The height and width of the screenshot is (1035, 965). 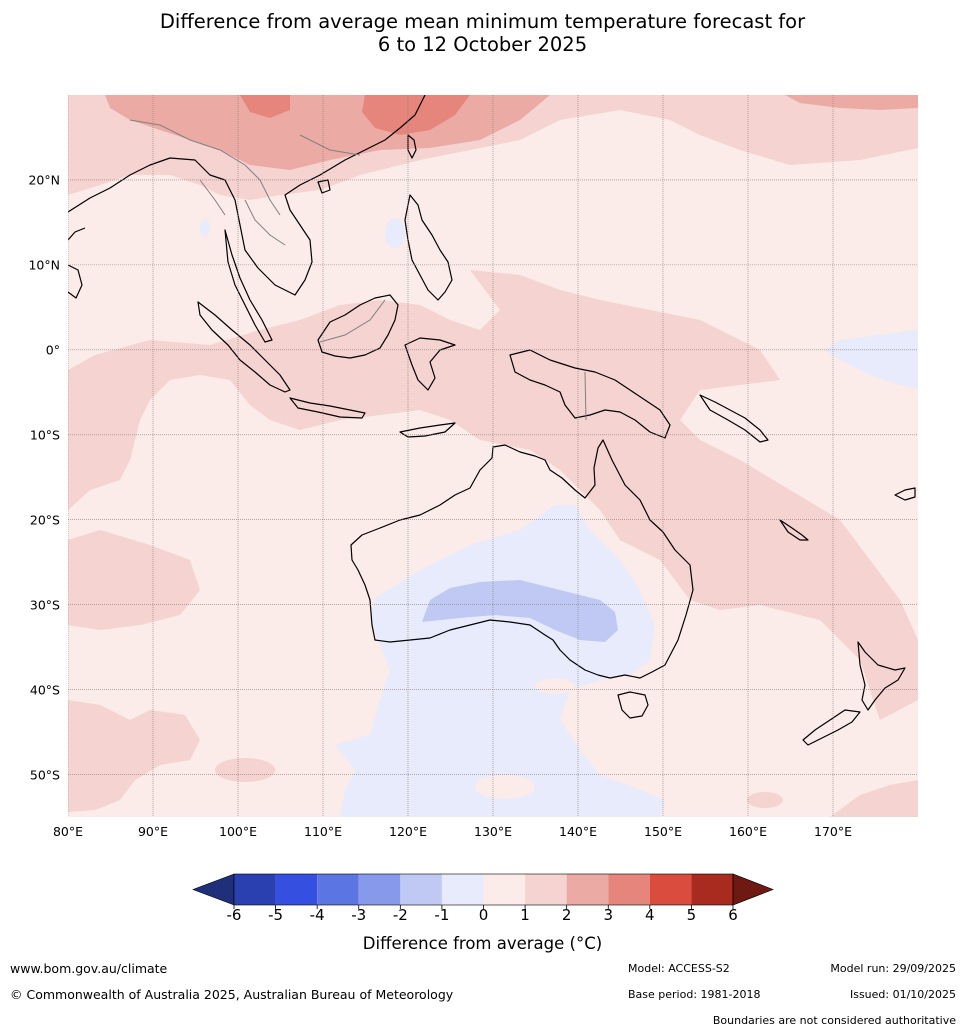 What do you see at coordinates (679, 968) in the screenshot?
I see `footer-model: Model: ACCESS-S2` at bounding box center [679, 968].